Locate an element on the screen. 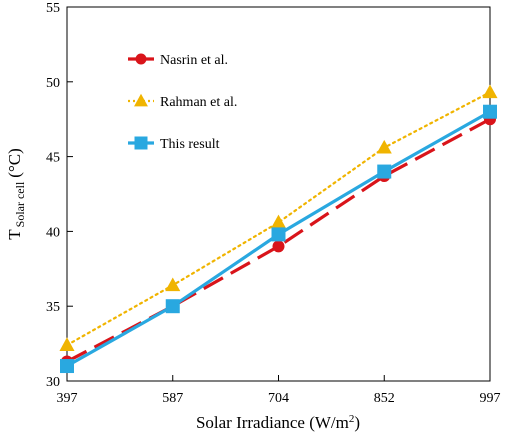 This screenshot has height=438, width=505. x-tick-label: 587 is located at coordinates (172, 398).